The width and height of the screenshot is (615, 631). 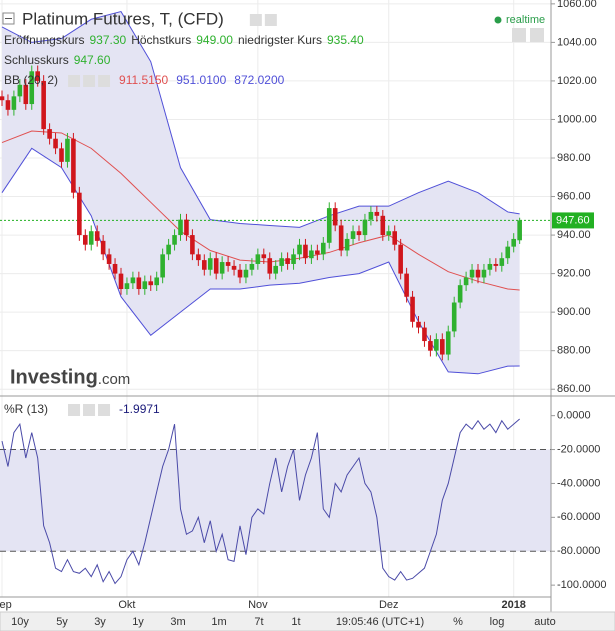 I want to click on clock: 19:05:46 (UTC+1), so click(x=380, y=622).